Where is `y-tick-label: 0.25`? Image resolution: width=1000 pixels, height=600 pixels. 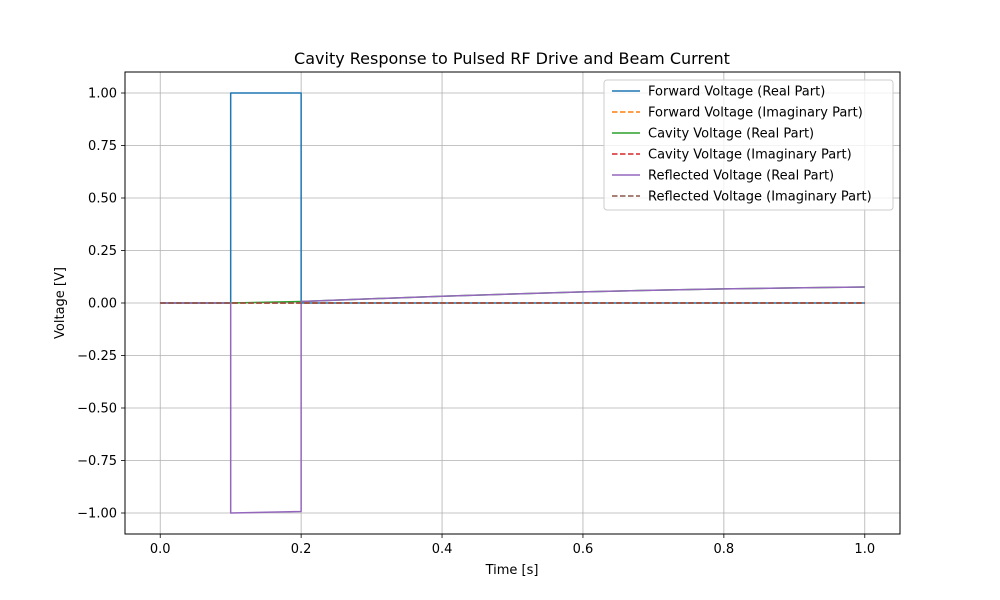
y-tick-label: 0.25 is located at coordinates (102, 251).